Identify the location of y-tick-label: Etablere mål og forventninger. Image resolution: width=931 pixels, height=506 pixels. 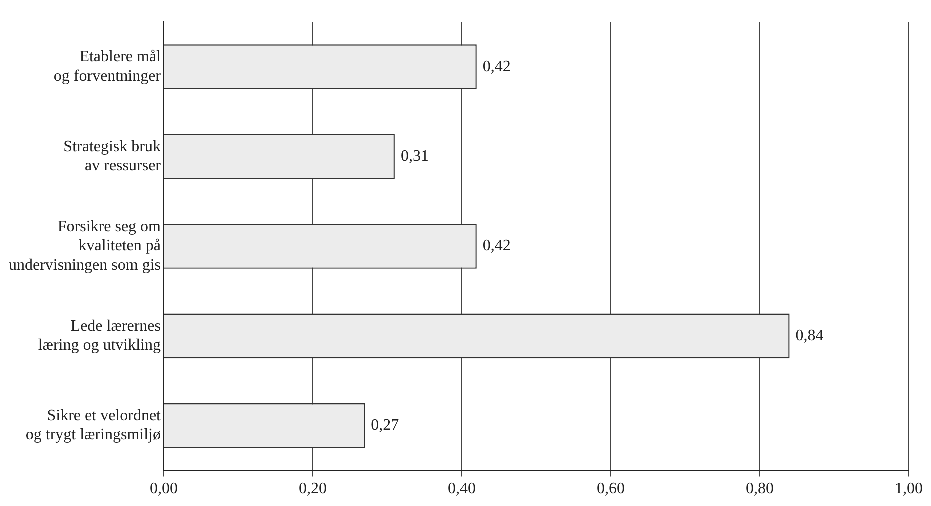
(108, 66).